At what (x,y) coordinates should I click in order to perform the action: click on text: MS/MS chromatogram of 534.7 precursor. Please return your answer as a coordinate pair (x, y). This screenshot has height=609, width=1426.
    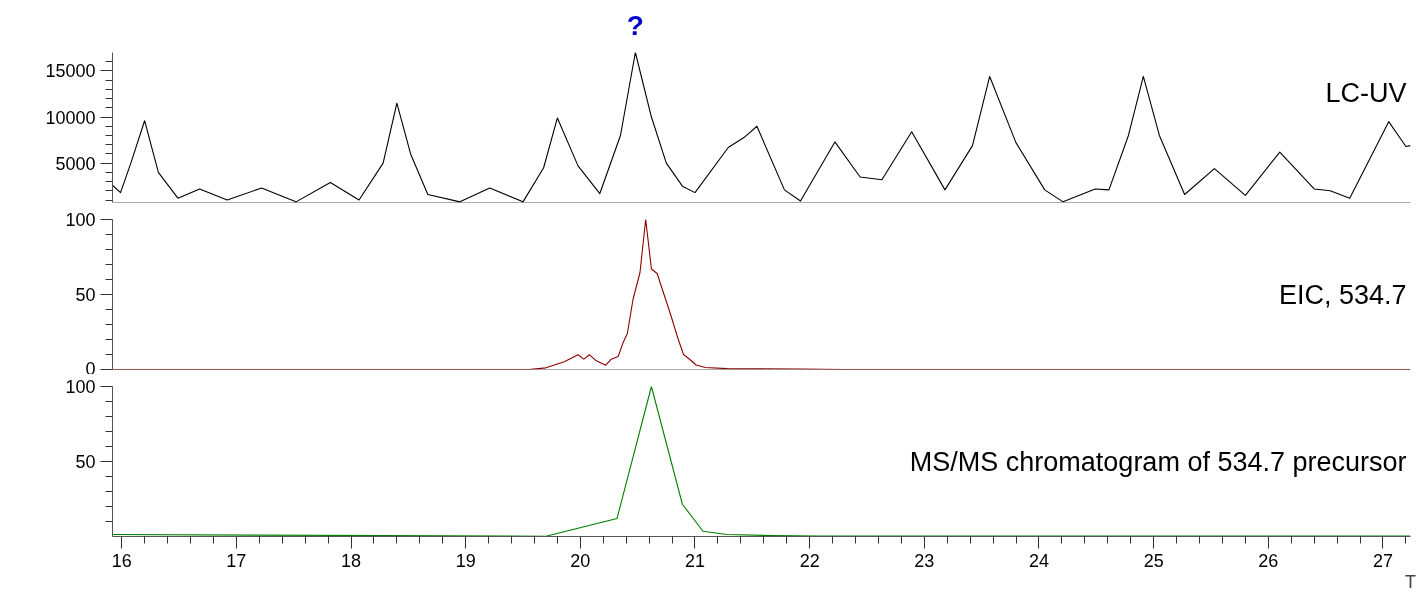
    Looking at the image, I should click on (1158, 461).